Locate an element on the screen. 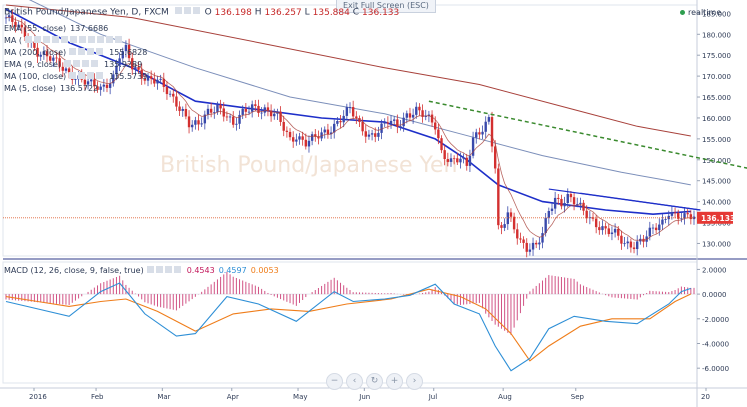 The width and height of the screenshot is (747, 407). indicator-legend-ma5: MA (5, close) 136.5722 is located at coordinates (51, 88).